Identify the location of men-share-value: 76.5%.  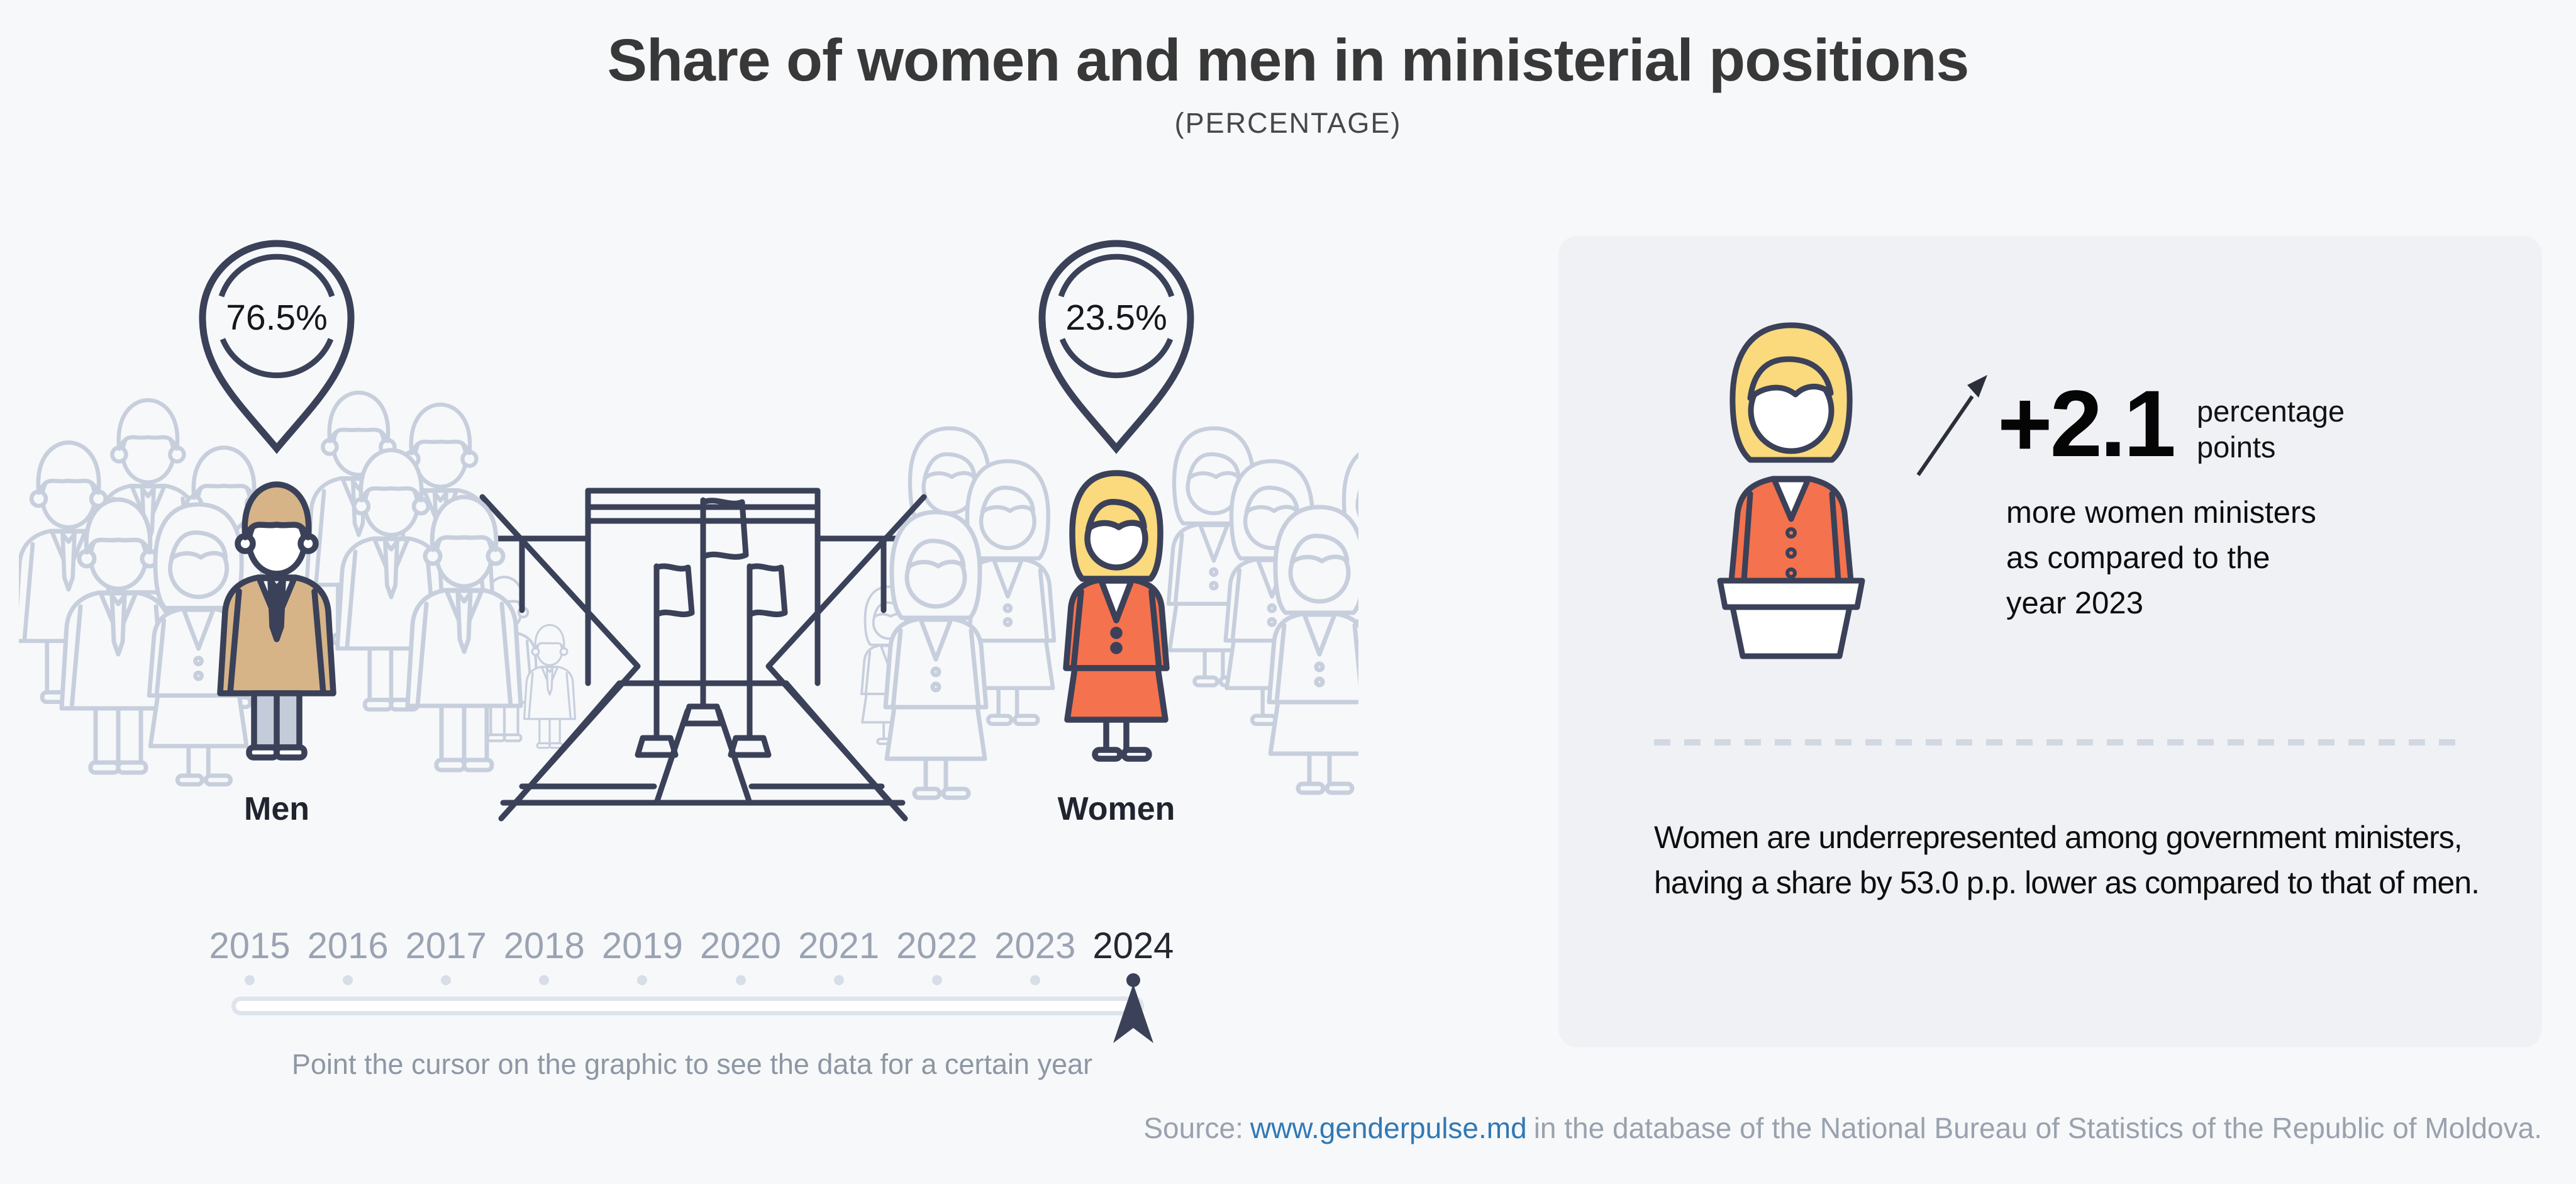
(277, 318).